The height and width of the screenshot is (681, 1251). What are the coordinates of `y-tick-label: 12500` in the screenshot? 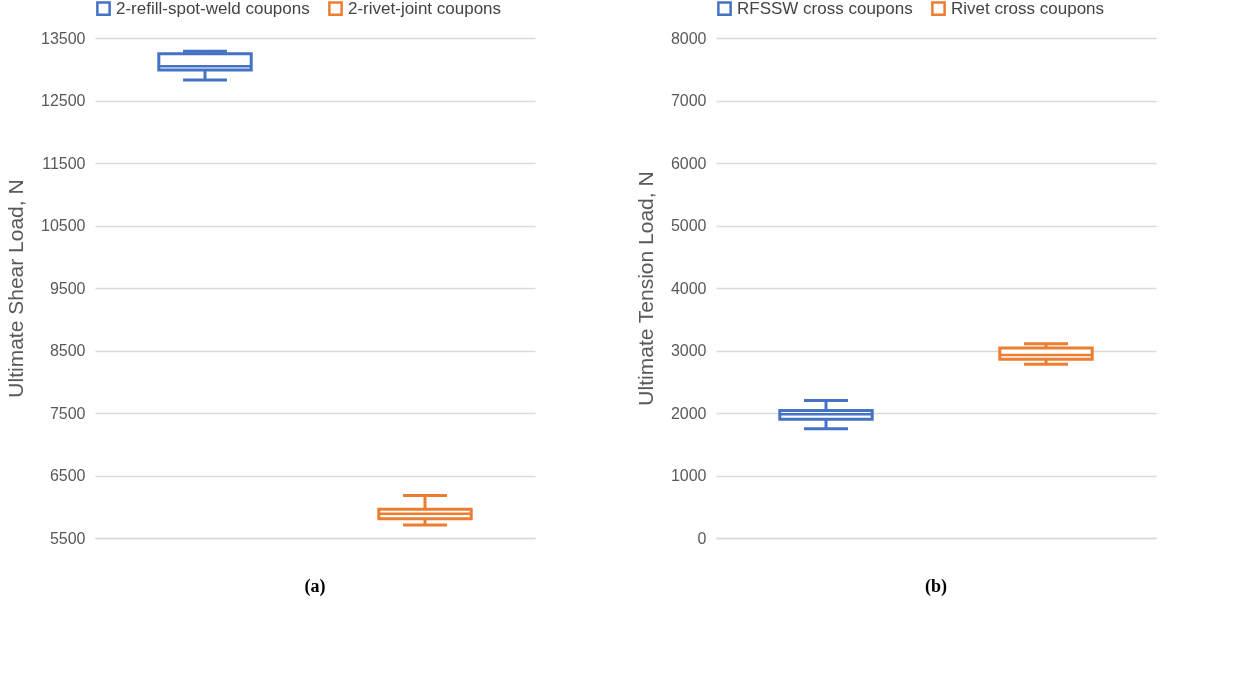 It's located at (63, 100).